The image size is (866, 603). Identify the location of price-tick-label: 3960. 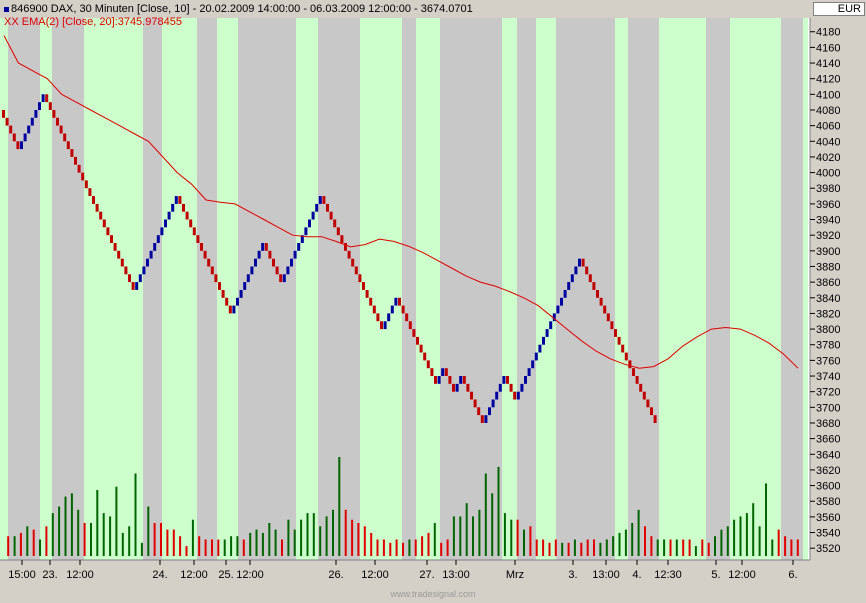
(828, 205).